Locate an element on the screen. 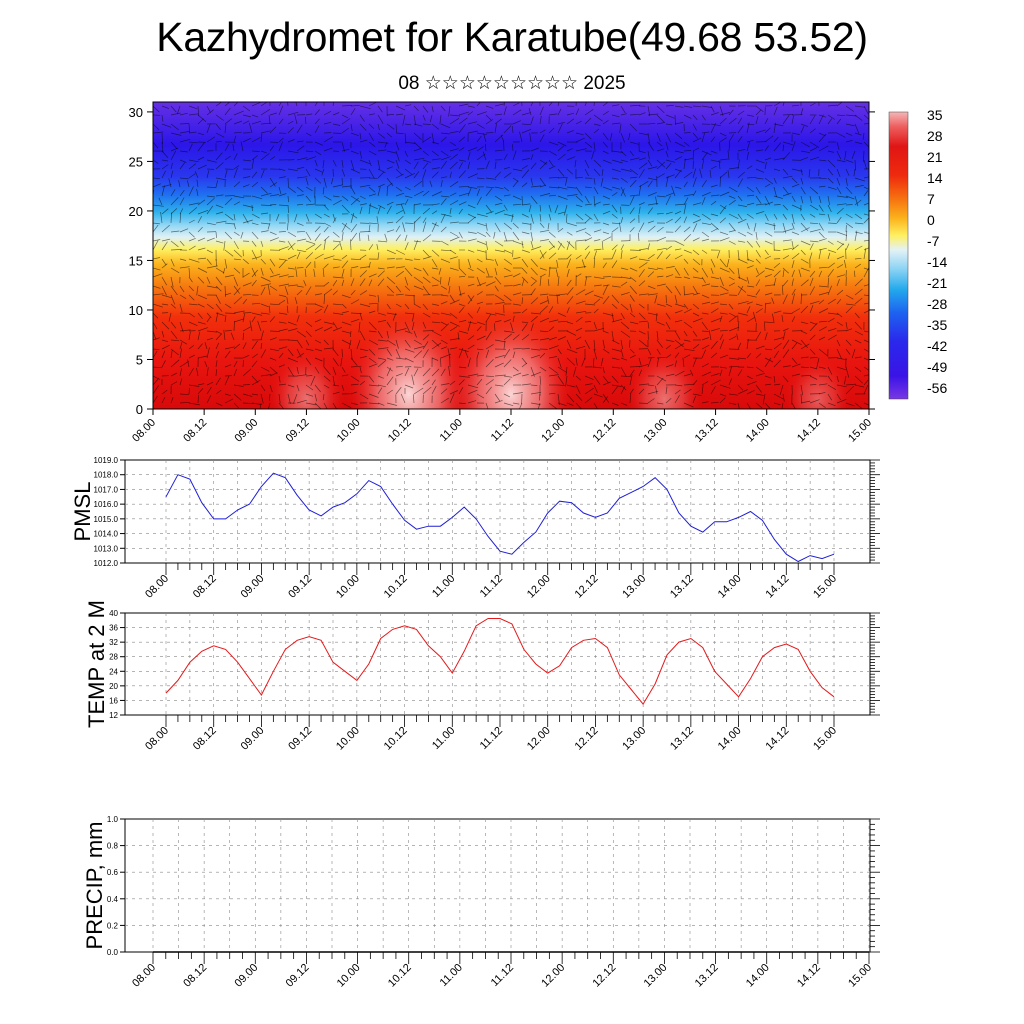  y-tick-label: 1019.0 is located at coordinates (106, 460).